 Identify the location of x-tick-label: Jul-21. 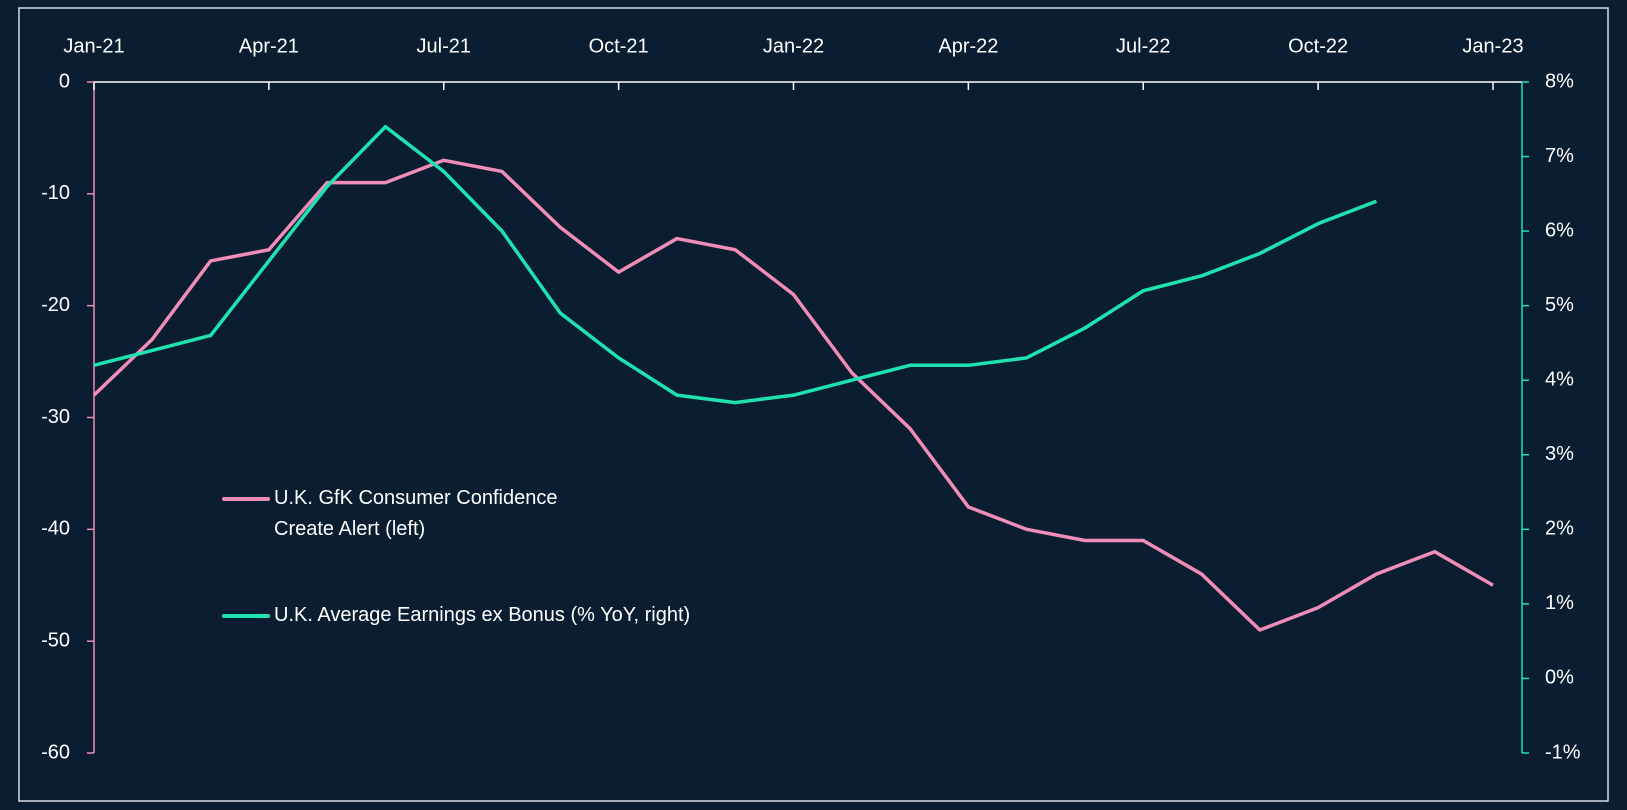
(444, 46).